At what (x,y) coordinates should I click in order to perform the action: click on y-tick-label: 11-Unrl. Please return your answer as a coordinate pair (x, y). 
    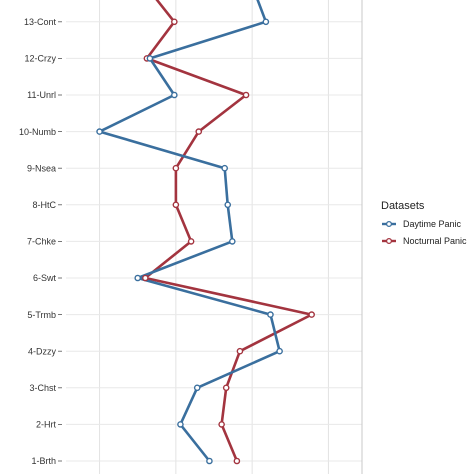
    Looking at the image, I should click on (41, 95).